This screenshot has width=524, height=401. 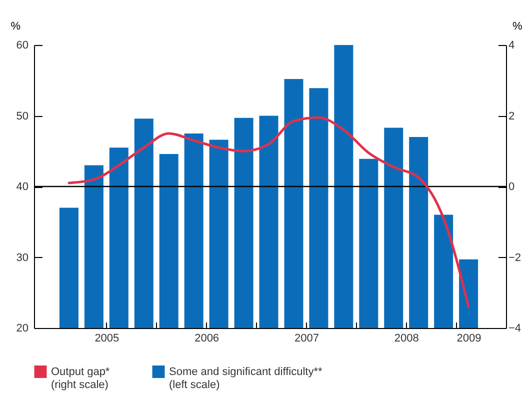 I want to click on y2-tick-label: −2, so click(x=515, y=258).